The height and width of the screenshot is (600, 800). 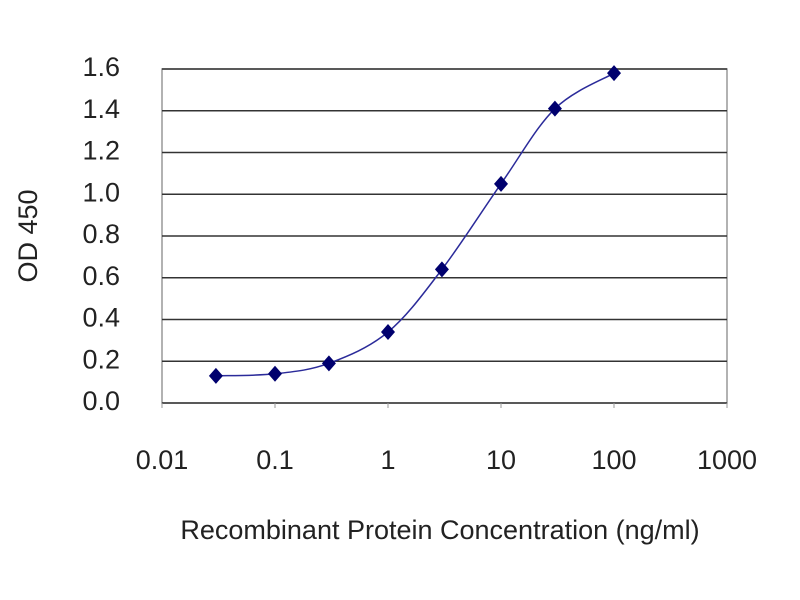 What do you see at coordinates (101, 318) in the screenshot?
I see `y-tick-label: 0.4` at bounding box center [101, 318].